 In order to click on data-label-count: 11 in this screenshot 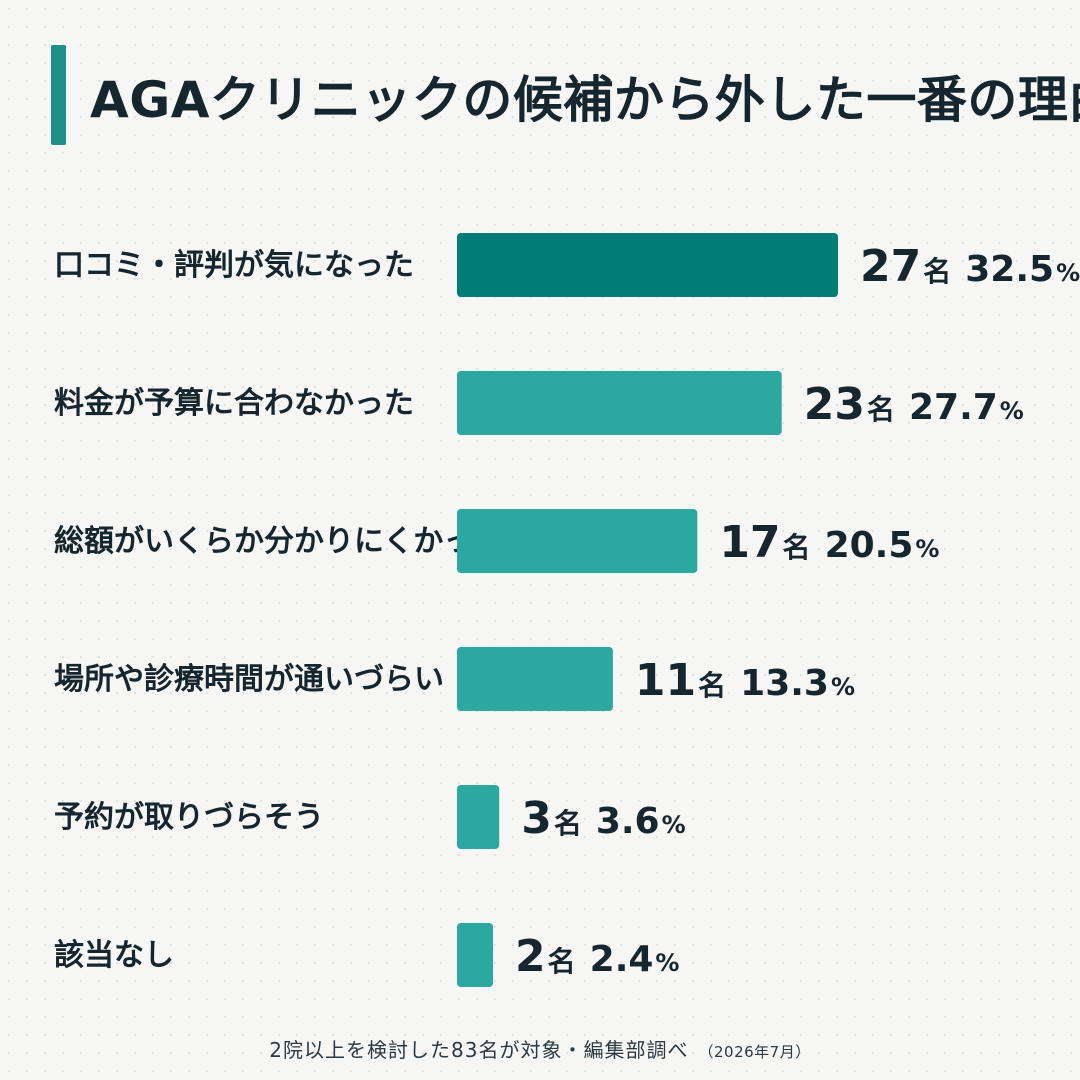, I will do `click(665, 680)`.